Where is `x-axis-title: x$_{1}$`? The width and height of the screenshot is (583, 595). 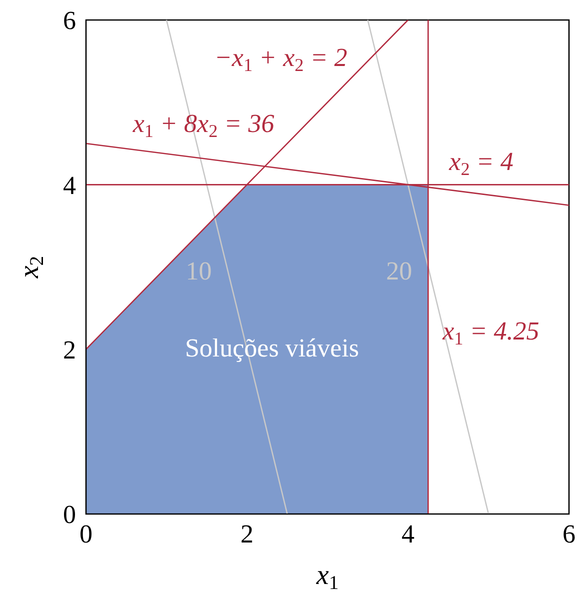 x-axis-title: x$_{1}$ is located at coordinates (327, 577).